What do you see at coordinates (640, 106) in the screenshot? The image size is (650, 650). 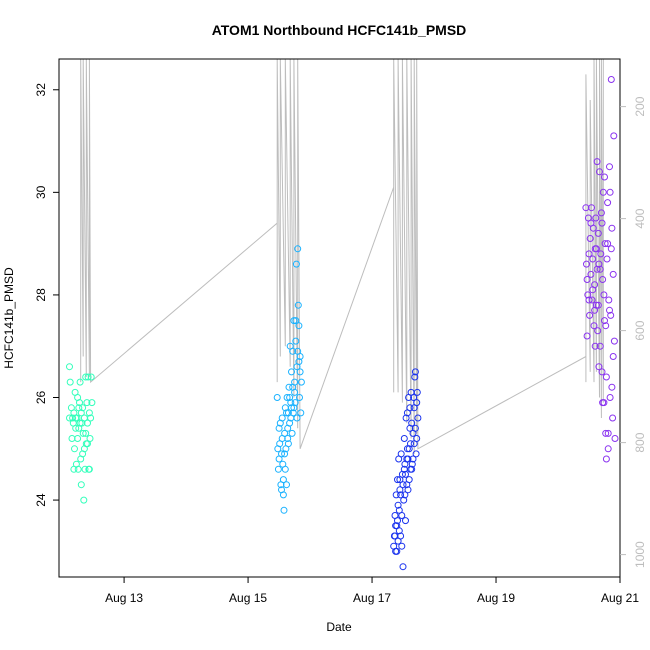 I see `y2-tick-label: 200` at bounding box center [640, 106].